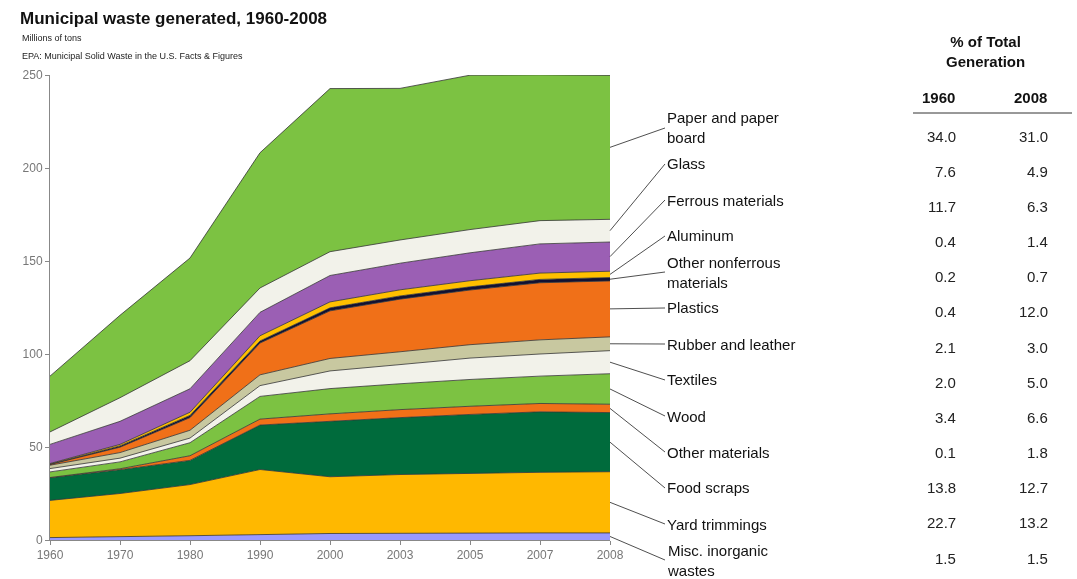 This screenshot has width=1077, height=579. What do you see at coordinates (686, 416) in the screenshot?
I see `text: Wood` at bounding box center [686, 416].